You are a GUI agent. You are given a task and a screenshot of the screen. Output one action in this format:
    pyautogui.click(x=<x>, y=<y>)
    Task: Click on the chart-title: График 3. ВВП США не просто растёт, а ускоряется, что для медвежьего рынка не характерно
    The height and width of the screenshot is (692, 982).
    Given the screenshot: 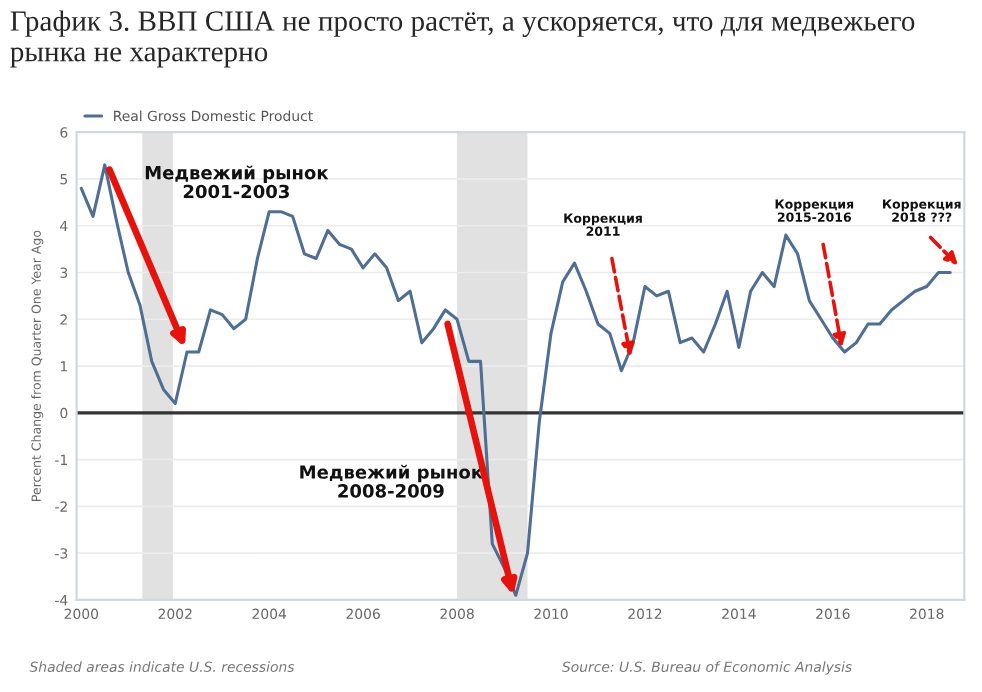 What is the action you would take?
    pyautogui.click(x=462, y=39)
    